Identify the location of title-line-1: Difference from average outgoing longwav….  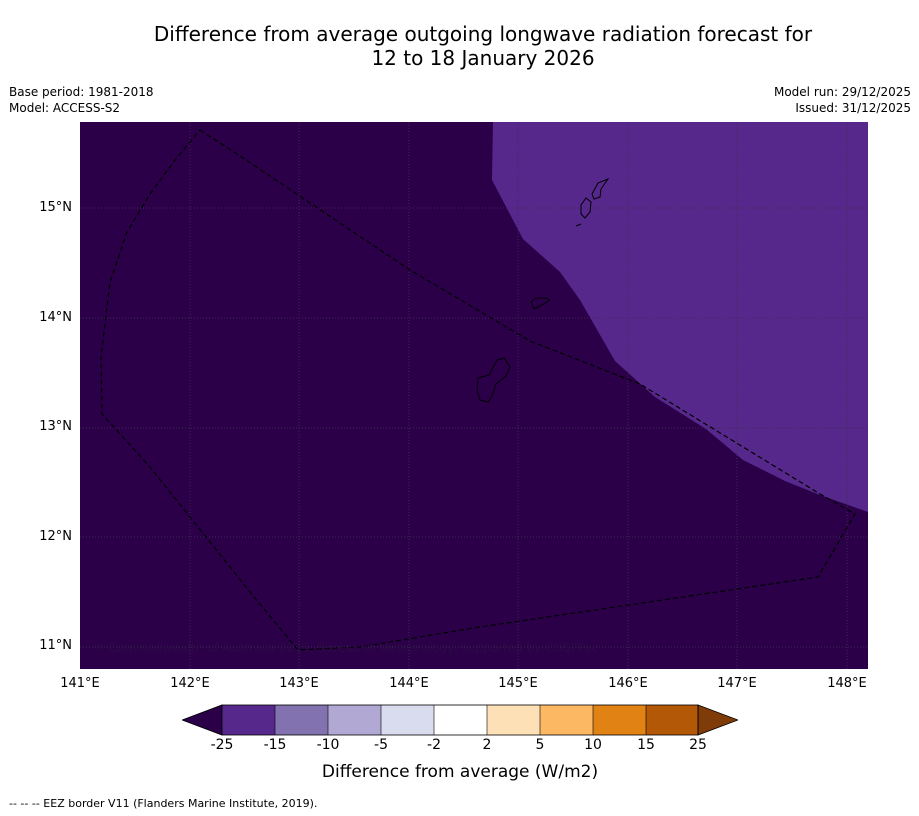
(483, 34).